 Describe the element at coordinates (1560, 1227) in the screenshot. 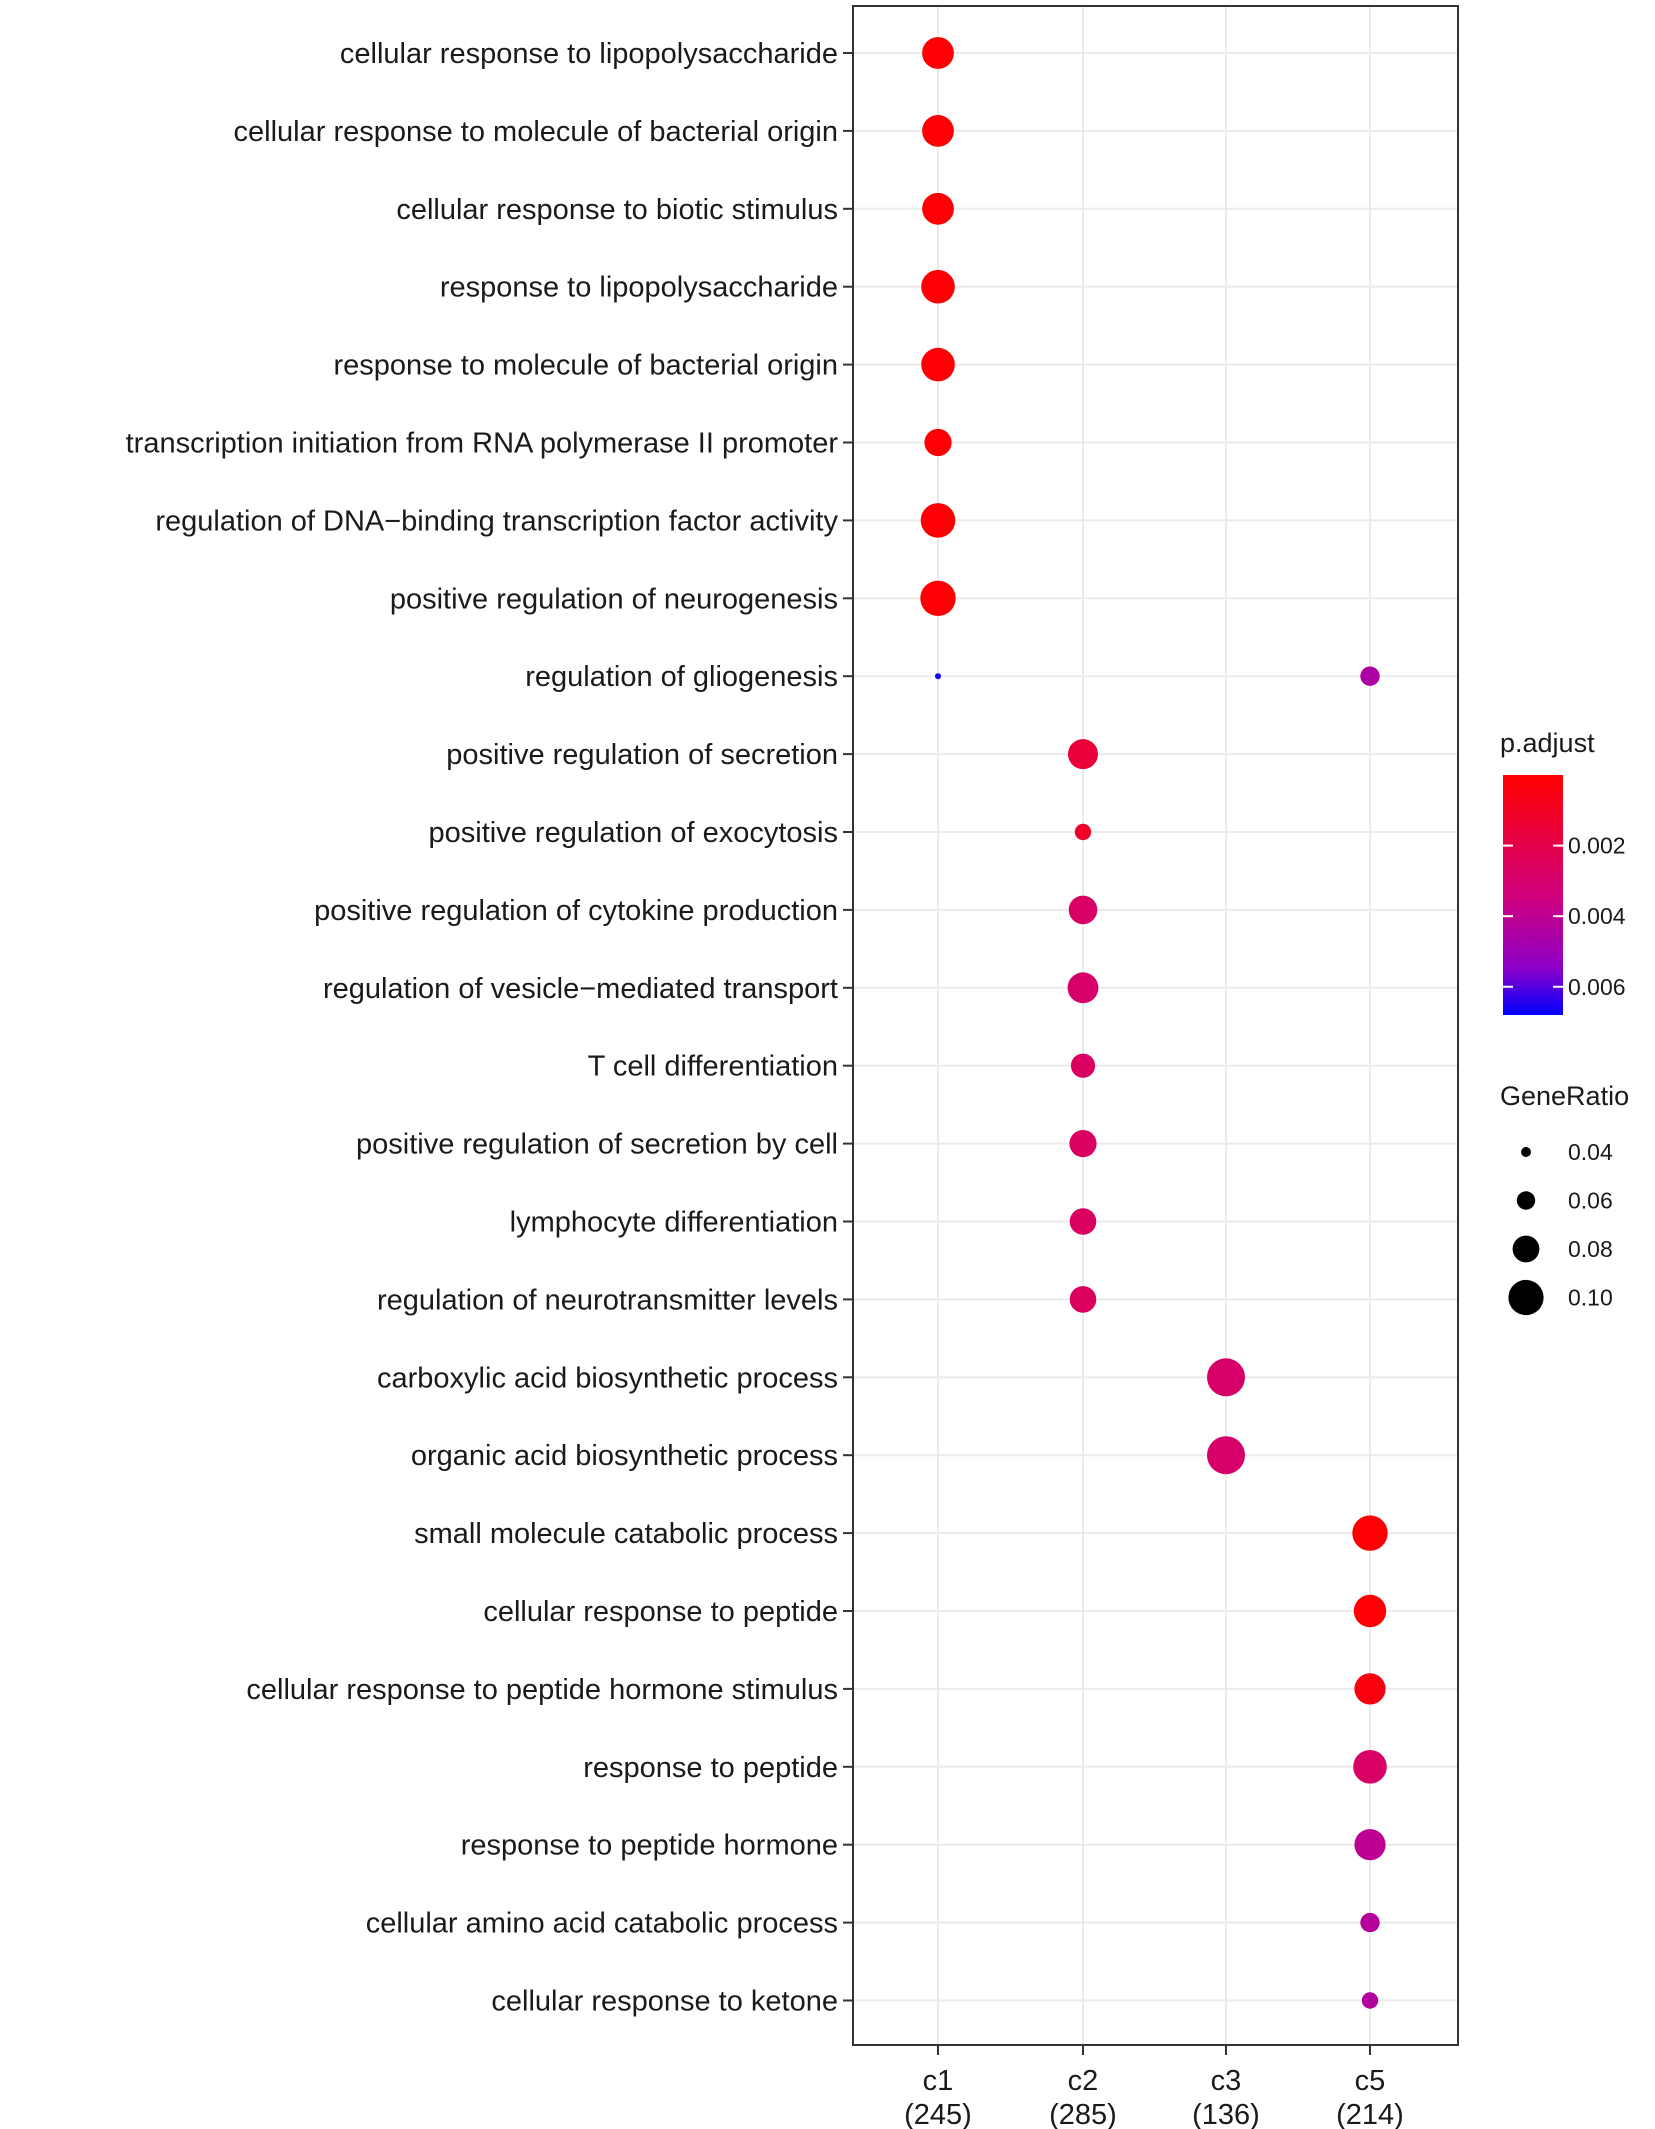

I see `size-legend-keys: 0.04 0.06 0.08 0.10` at that location.